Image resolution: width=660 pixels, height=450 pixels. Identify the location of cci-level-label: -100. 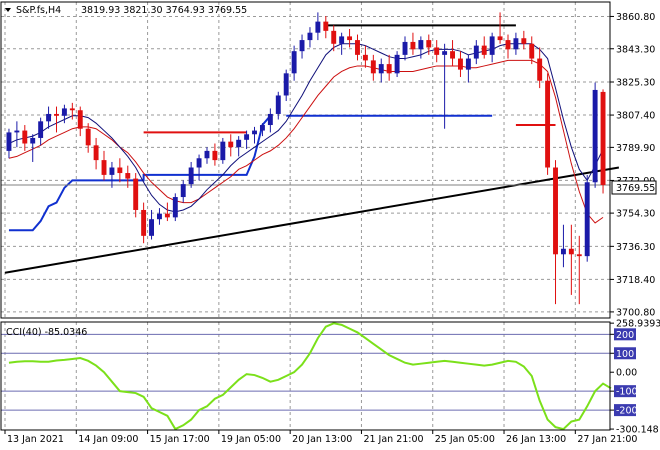
(627, 392).